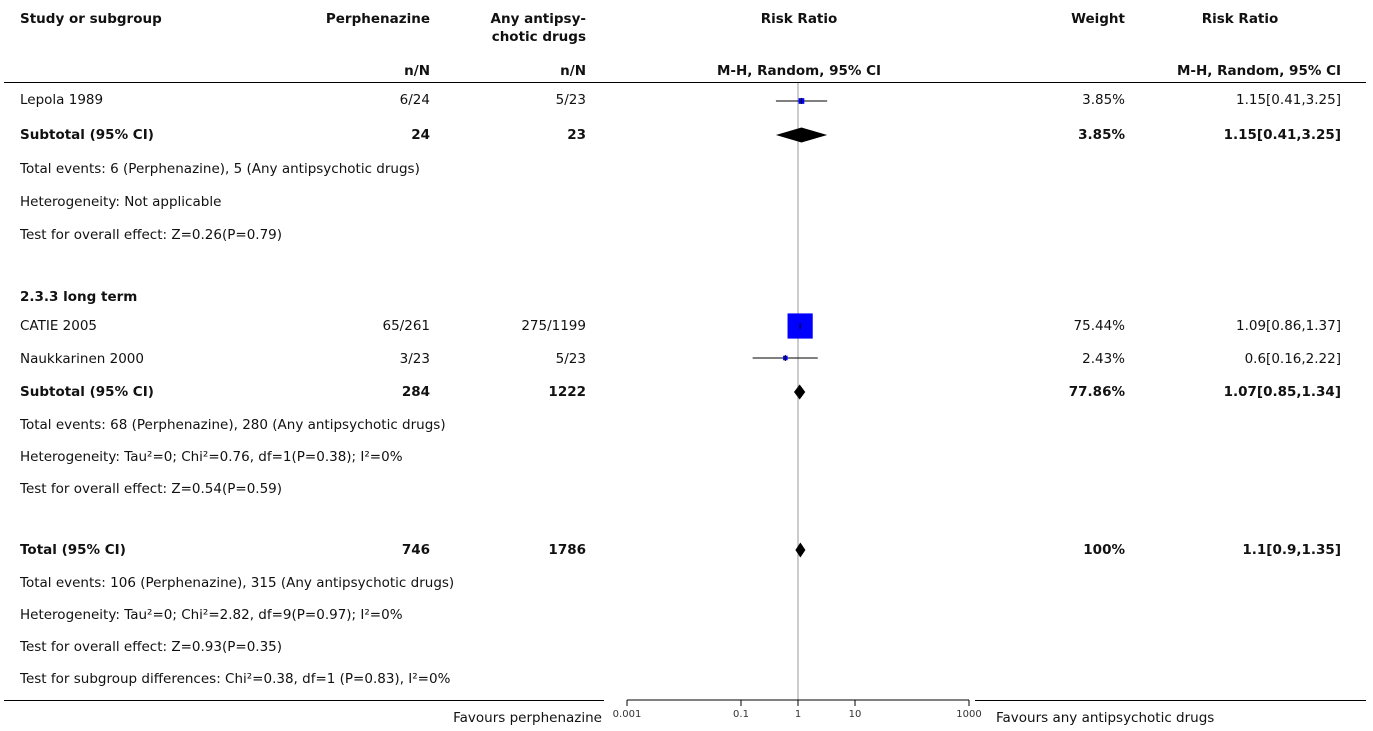 This screenshot has width=1373, height=731. What do you see at coordinates (62, 100) in the screenshot?
I see `row-study: Lepola 1989` at bounding box center [62, 100].